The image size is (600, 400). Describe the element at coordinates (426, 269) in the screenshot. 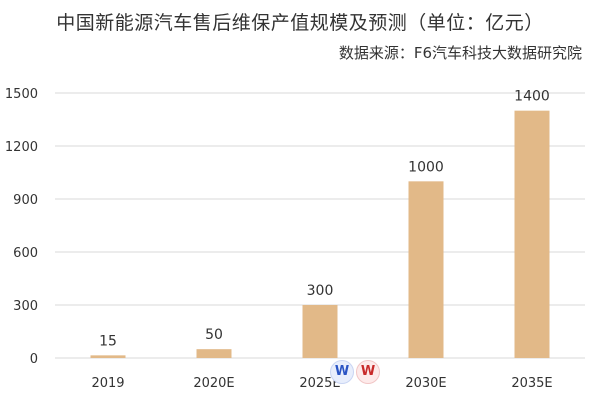

I see `bar-2030e` at that location.